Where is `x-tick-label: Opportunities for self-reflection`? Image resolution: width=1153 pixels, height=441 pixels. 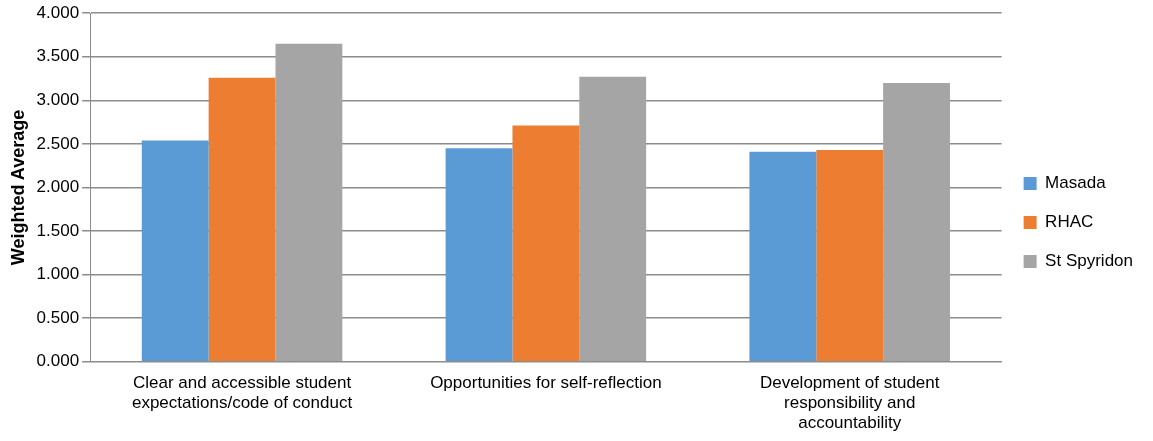 x-tick-label: Opportunities for self-reflection is located at coordinates (546, 382).